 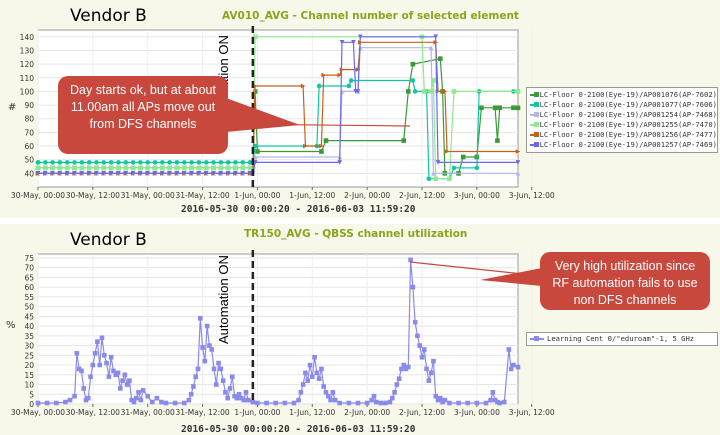 I want to click on y-tick-label: 110, so click(x=27, y=78).